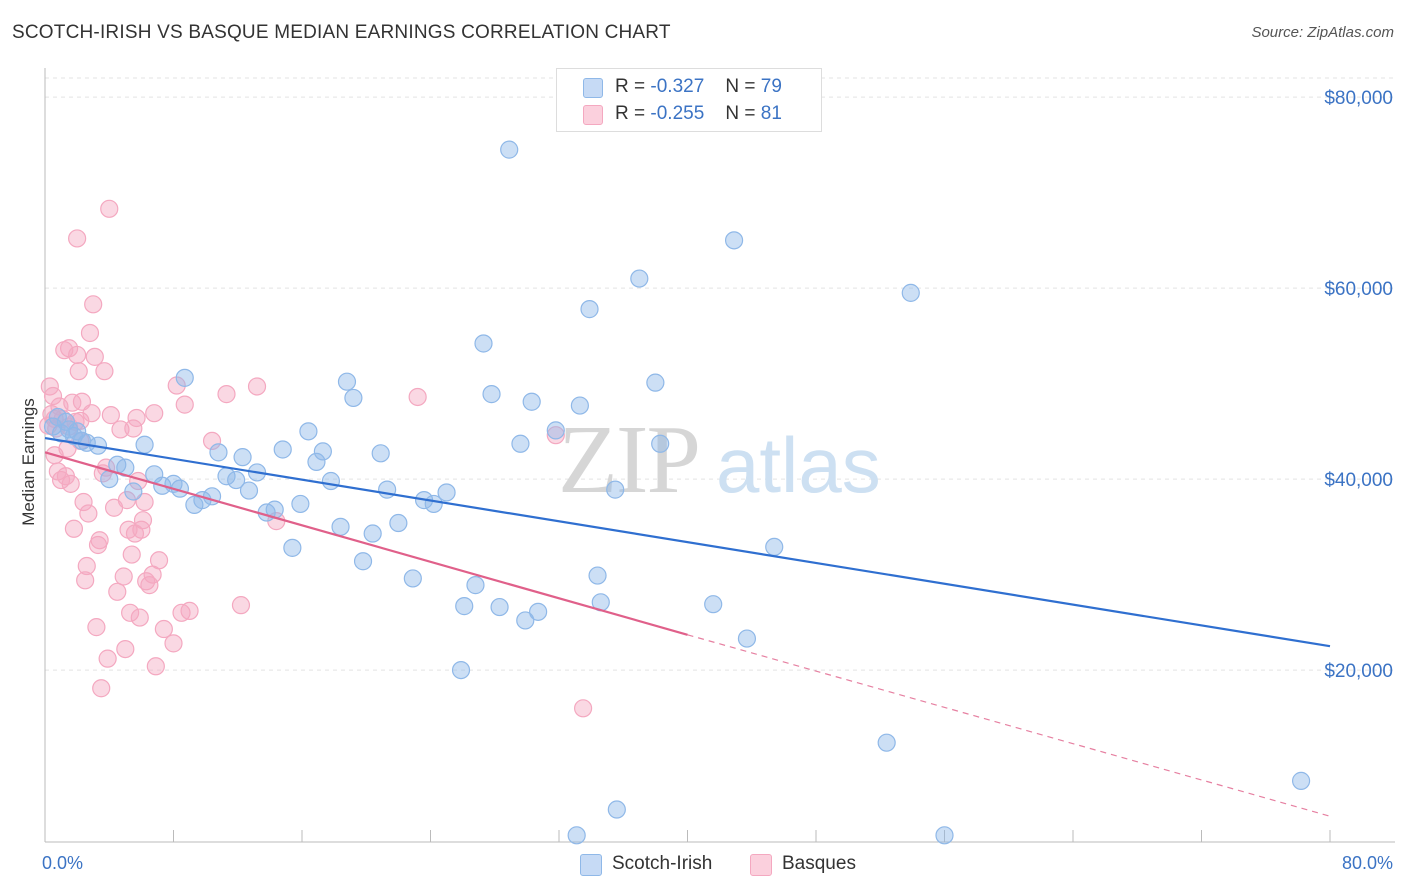 The width and height of the screenshot is (1406, 892). I want to click on legend-r-value: -0.327, so click(677, 86).